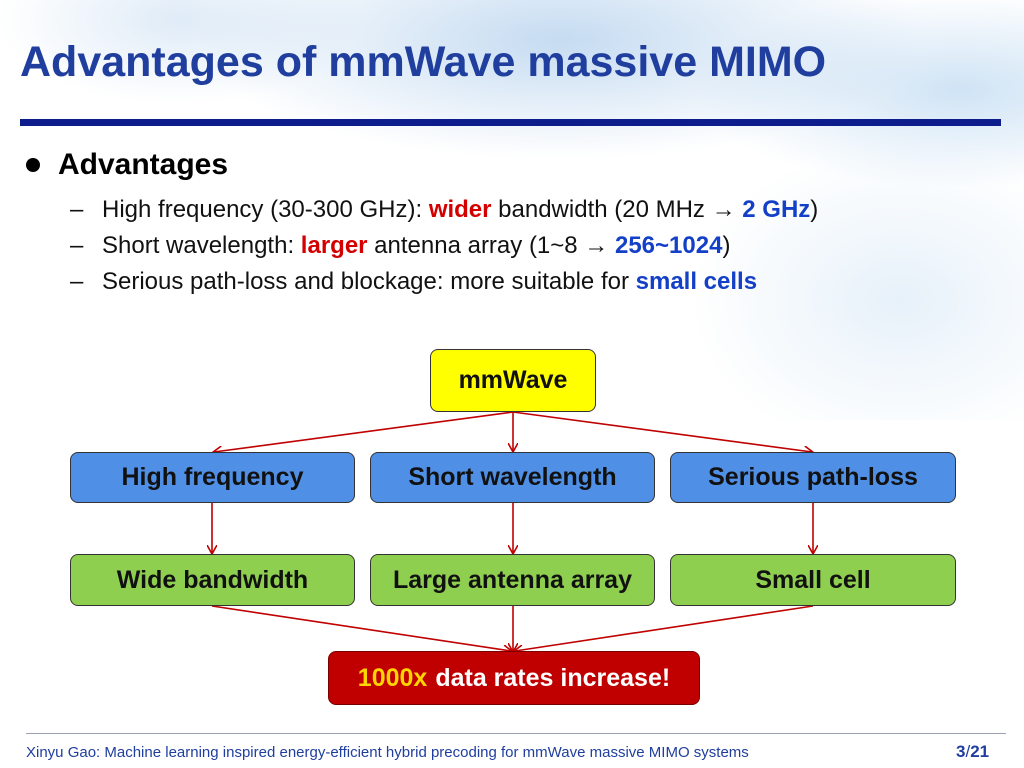  I want to click on title-divider, so click(510, 122).